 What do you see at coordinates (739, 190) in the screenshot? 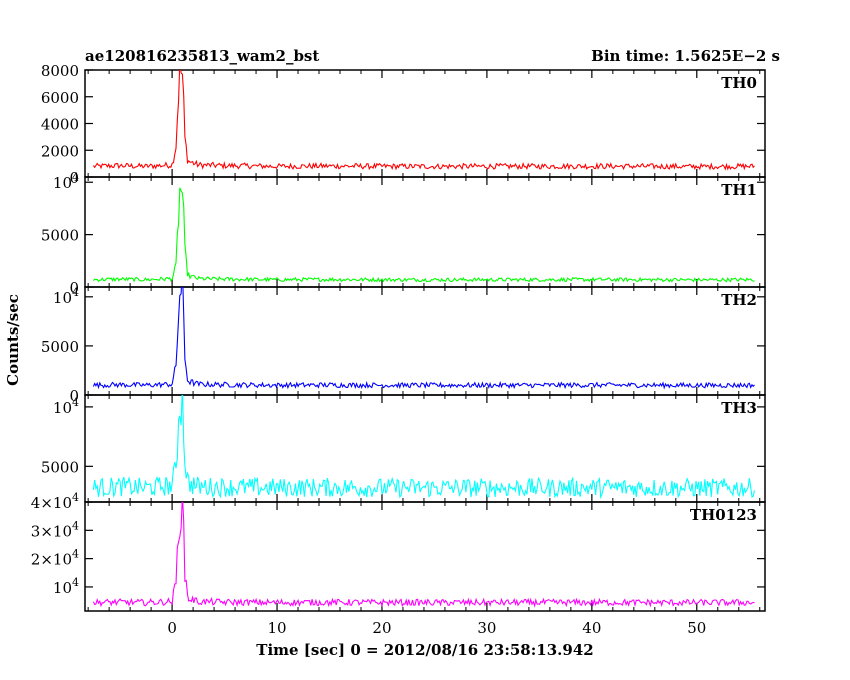
I see `series-label-th1: TH1` at bounding box center [739, 190].